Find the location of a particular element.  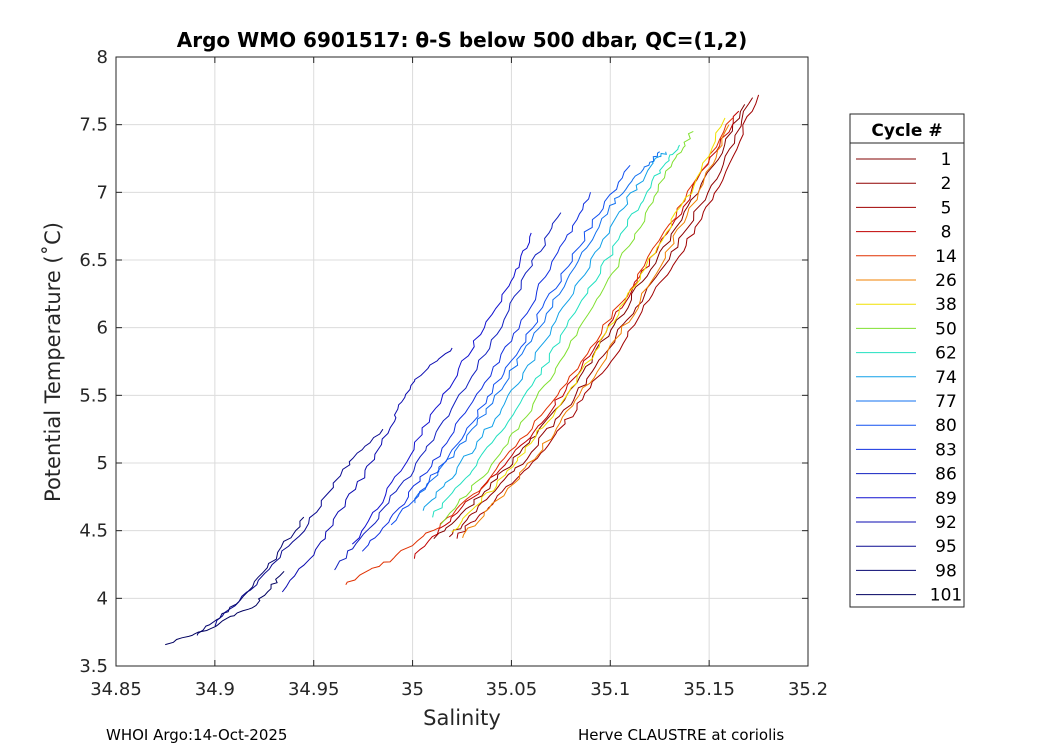

y-tick-label: 7 is located at coordinates (102, 192).